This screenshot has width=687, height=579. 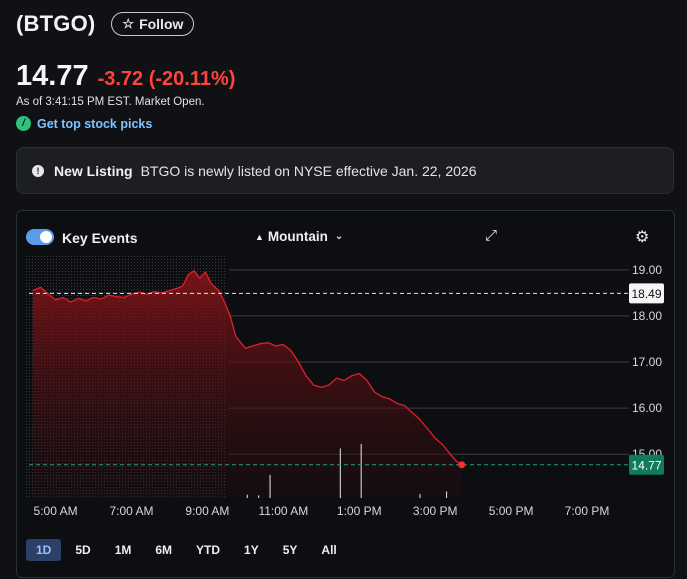 I want to click on stock-picks-label: Get top stock picks, so click(x=95, y=123).